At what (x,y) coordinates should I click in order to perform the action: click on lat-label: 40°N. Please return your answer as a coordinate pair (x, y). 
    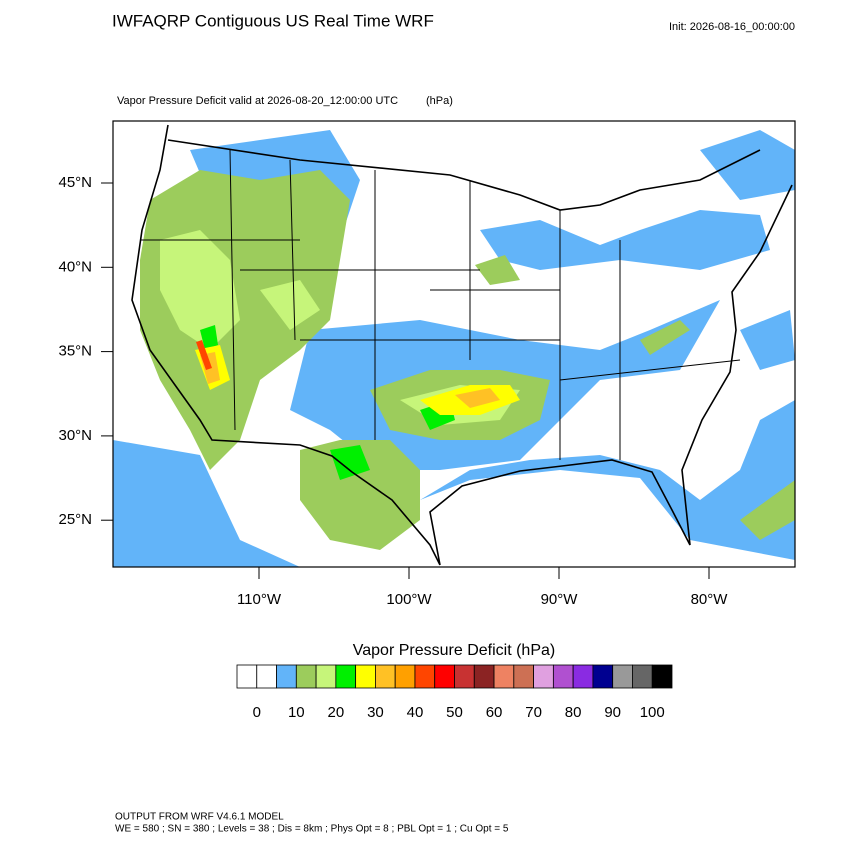
    Looking at the image, I should click on (75, 266).